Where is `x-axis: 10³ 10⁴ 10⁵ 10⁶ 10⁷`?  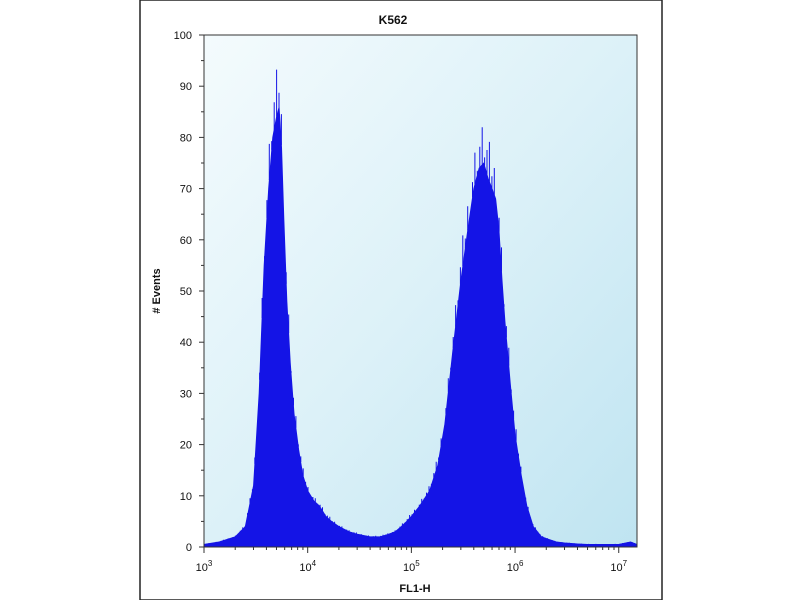
x-axis: 10³ 10⁴ 10⁵ 10⁶ 10⁷ is located at coordinates (412, 560).